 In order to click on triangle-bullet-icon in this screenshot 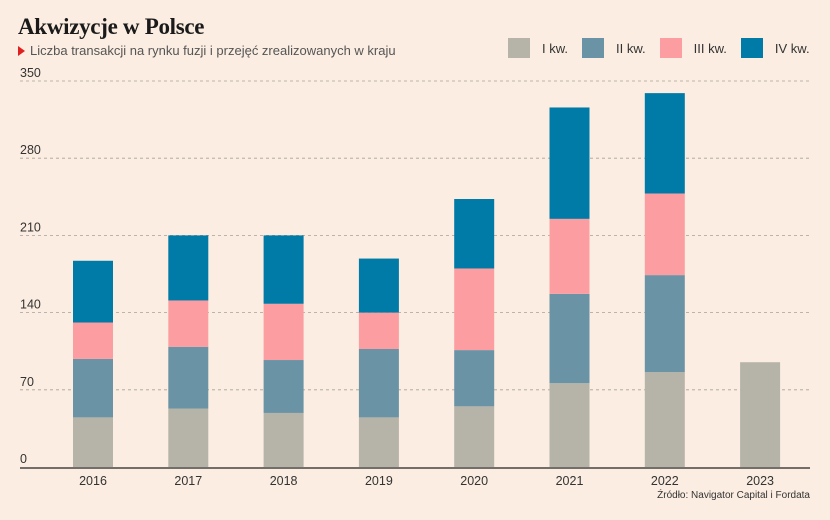, I will do `click(21, 50)`.